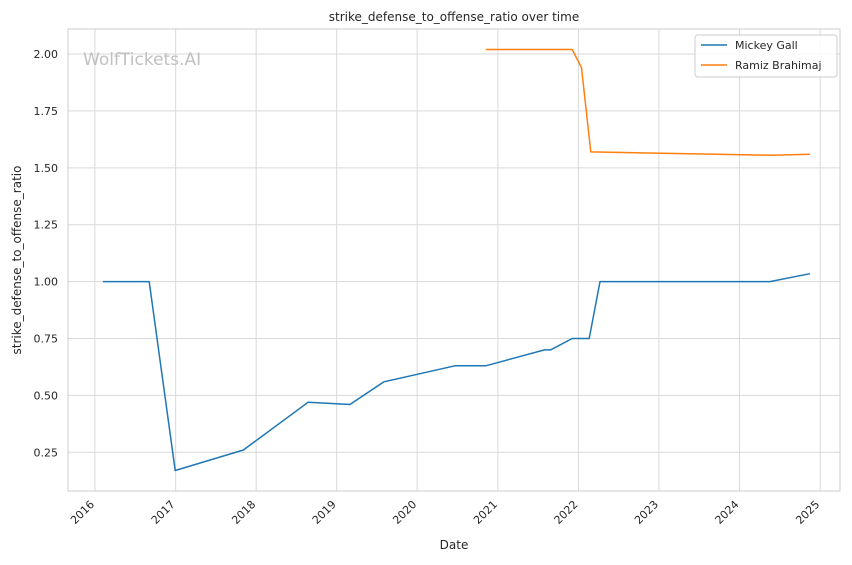 The width and height of the screenshot is (852, 565). Describe the element at coordinates (46, 282) in the screenshot. I see `y-tick-label: 1.00` at that location.